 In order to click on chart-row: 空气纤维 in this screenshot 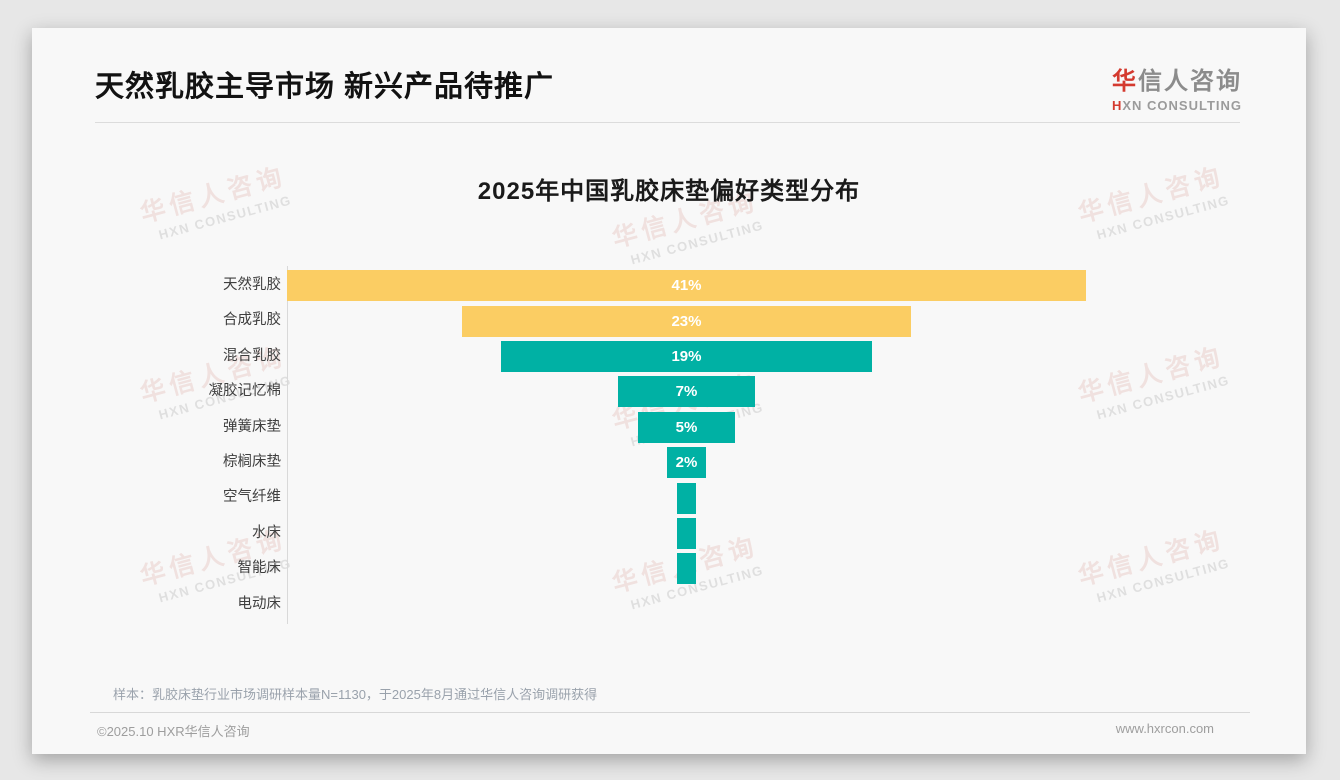, I will do `click(590, 497)`.